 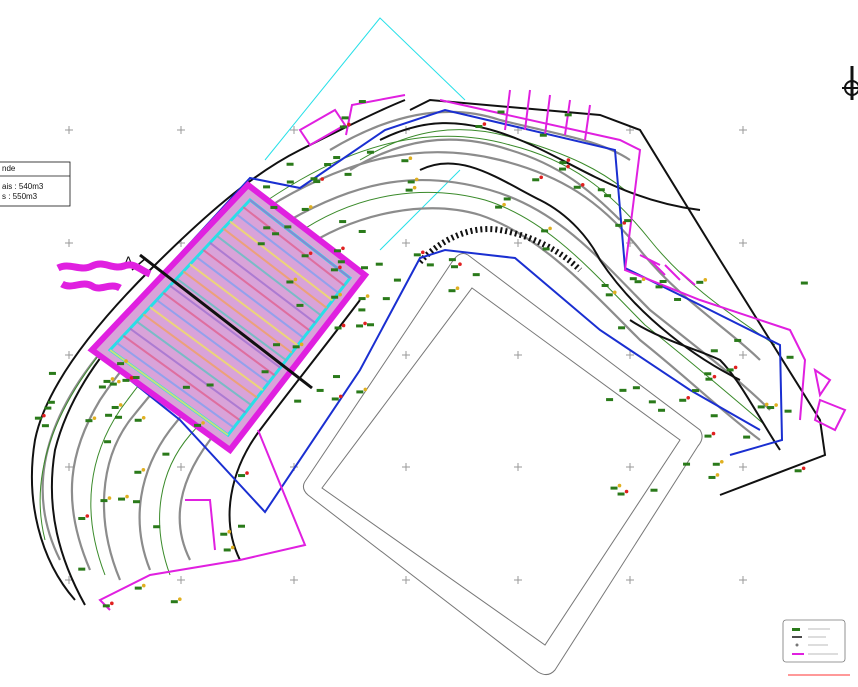 What do you see at coordinates (35, 184) in the screenshot?
I see `volume-box: nde ais : 540m3 s : 550m3` at bounding box center [35, 184].